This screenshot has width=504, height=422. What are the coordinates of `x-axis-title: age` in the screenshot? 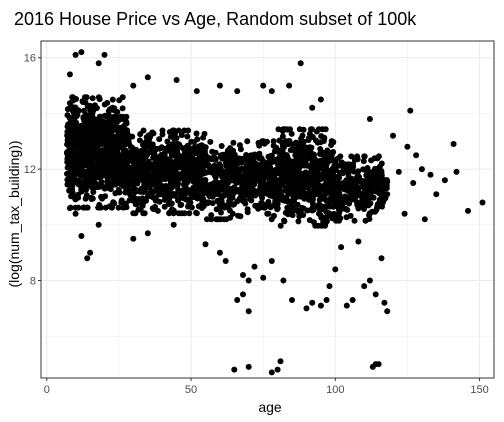 It's located at (270, 407).